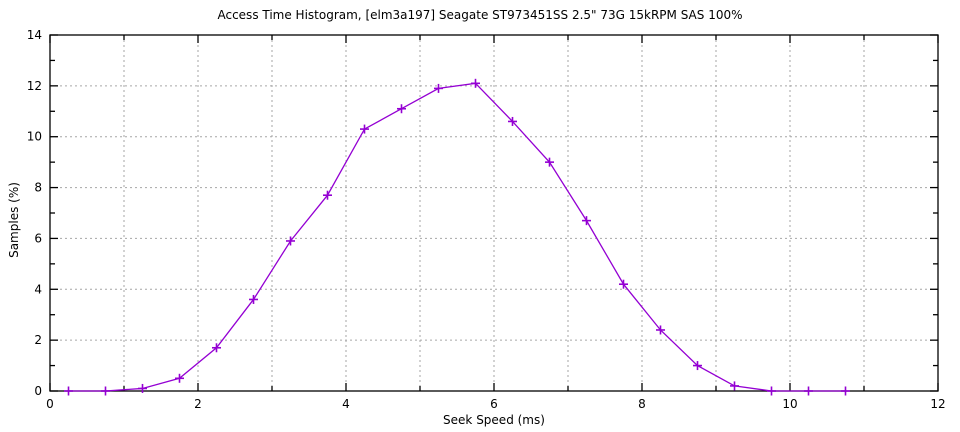  I want to click on x-tick-label: 8, so click(642, 404).